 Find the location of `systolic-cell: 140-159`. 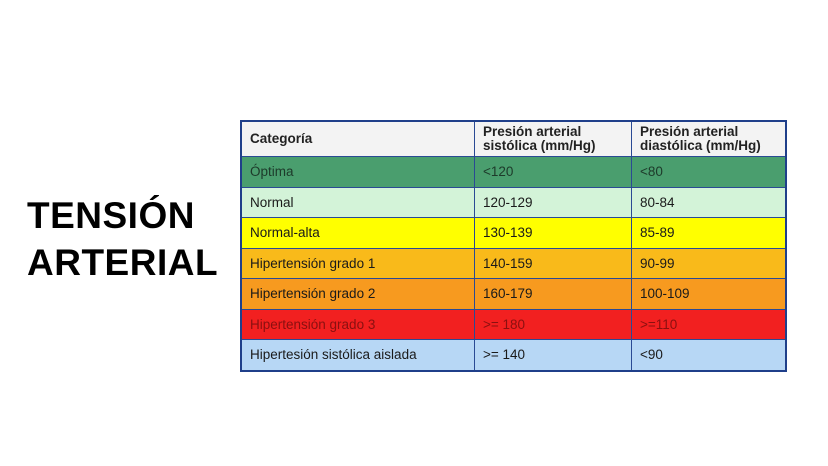

systolic-cell: 140-159 is located at coordinates (553, 263).